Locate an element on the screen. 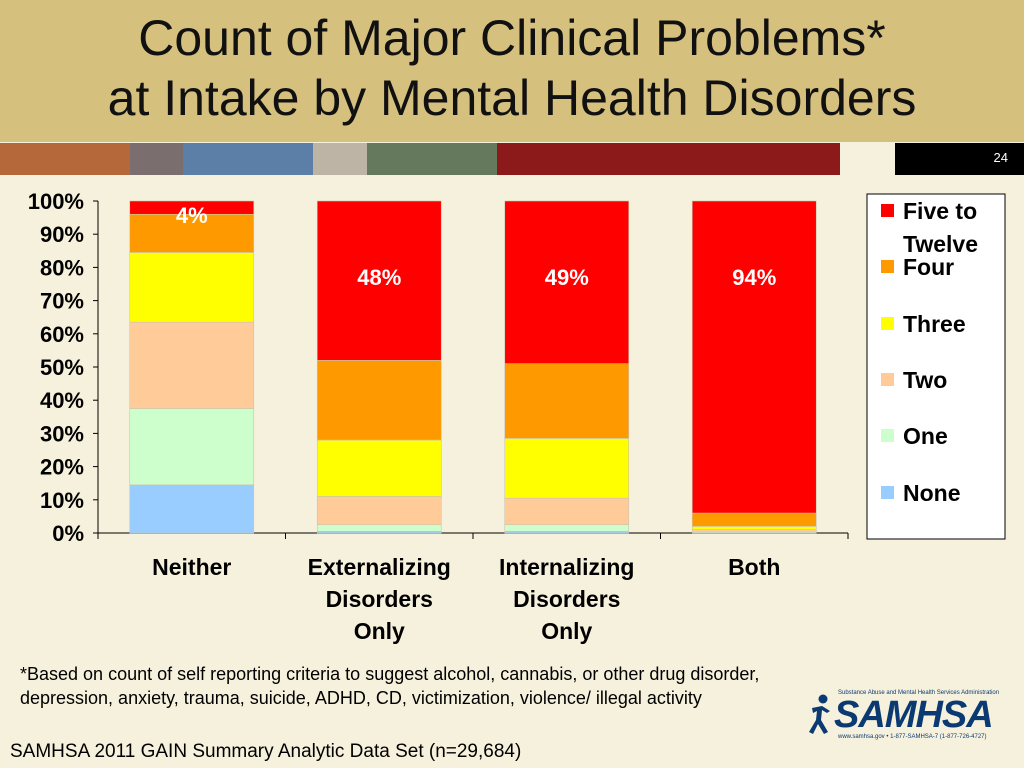 Image resolution: width=1024 pixels, height=768 pixels. legend-label: Twelve is located at coordinates (940, 244).